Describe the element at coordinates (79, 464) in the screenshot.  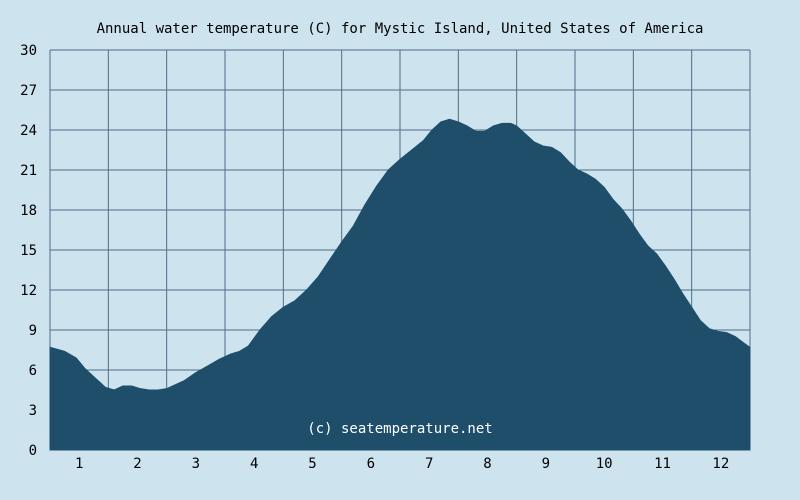
I see `x-tick-label: 1` at that location.